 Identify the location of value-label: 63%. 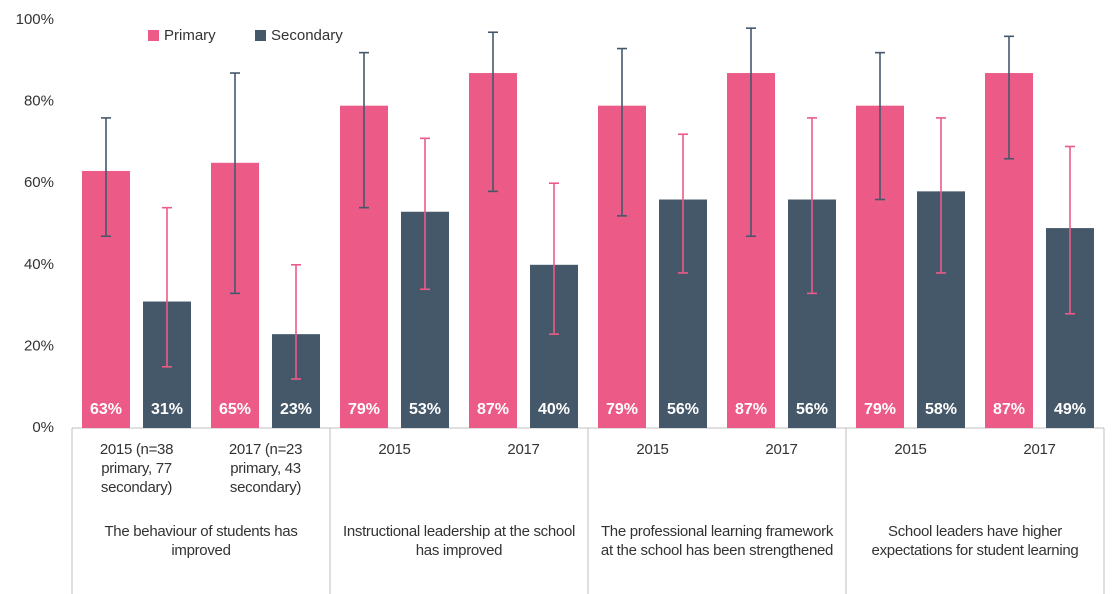
(106, 409).